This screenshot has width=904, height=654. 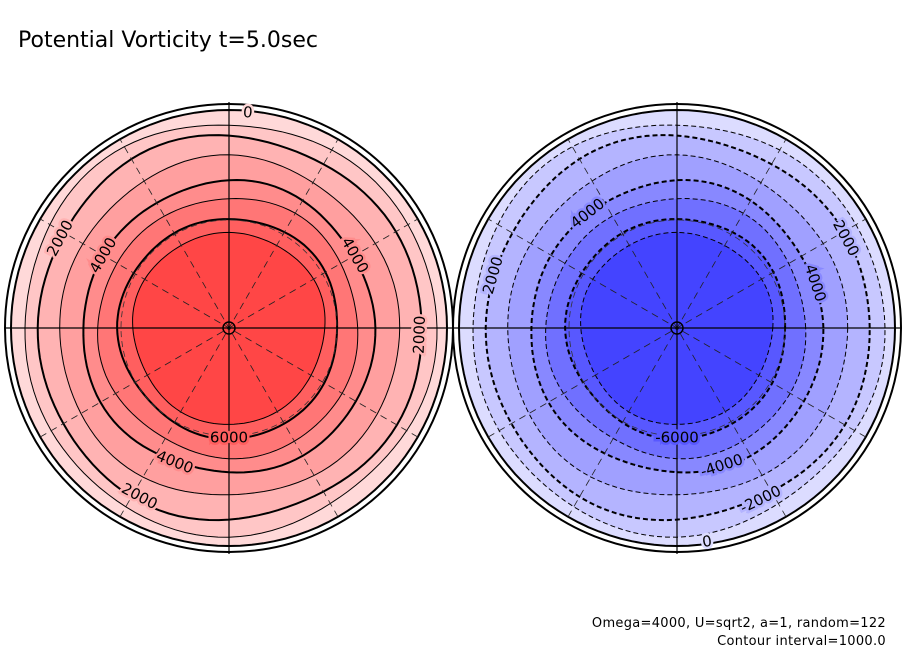 I want to click on south-contour-label: 0, so click(x=707, y=541).